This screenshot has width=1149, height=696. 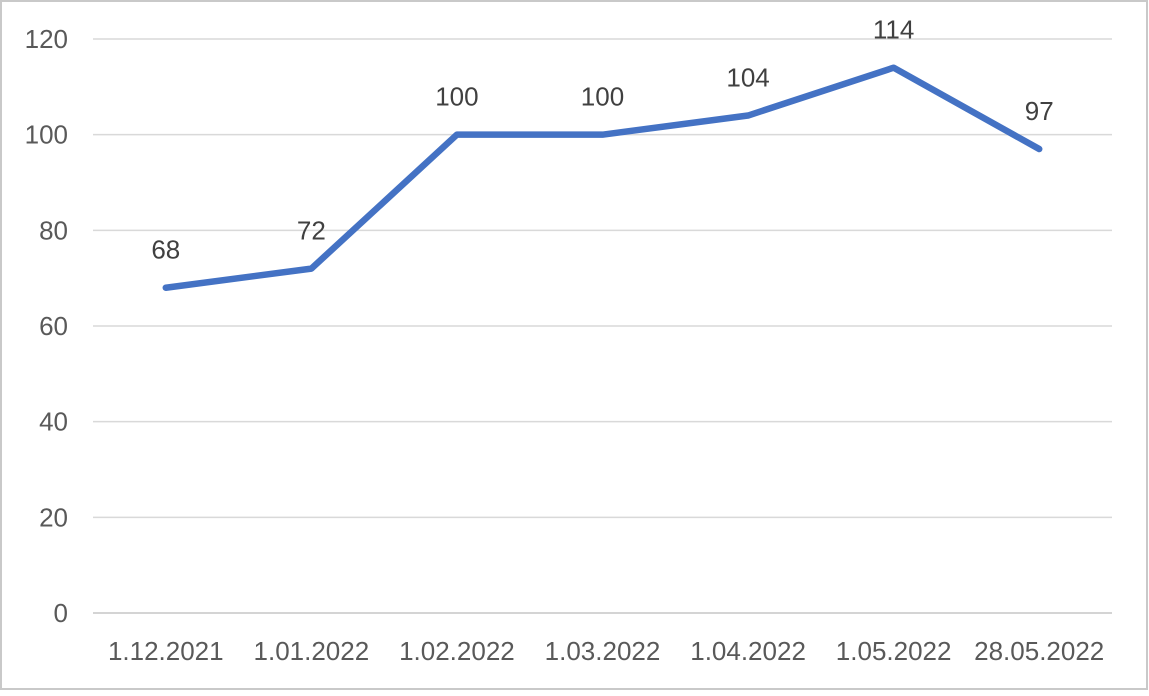 I want to click on data-point-label: 97, so click(x=1039, y=111).